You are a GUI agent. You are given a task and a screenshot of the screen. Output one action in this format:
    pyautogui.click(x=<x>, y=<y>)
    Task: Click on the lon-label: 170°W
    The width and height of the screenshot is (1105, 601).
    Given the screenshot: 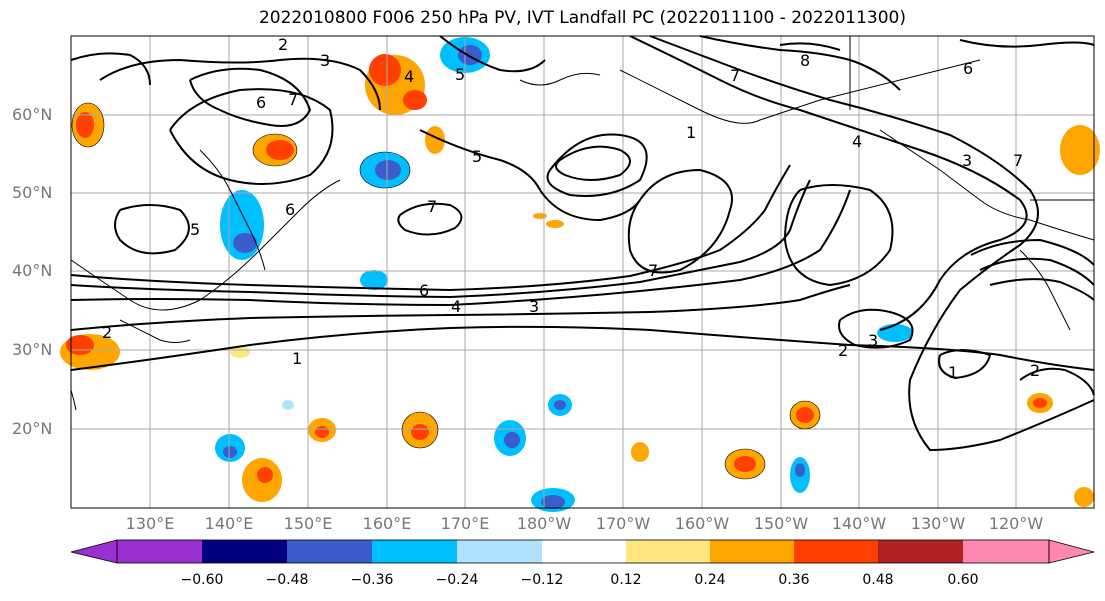 What is the action you would take?
    pyautogui.click(x=623, y=523)
    